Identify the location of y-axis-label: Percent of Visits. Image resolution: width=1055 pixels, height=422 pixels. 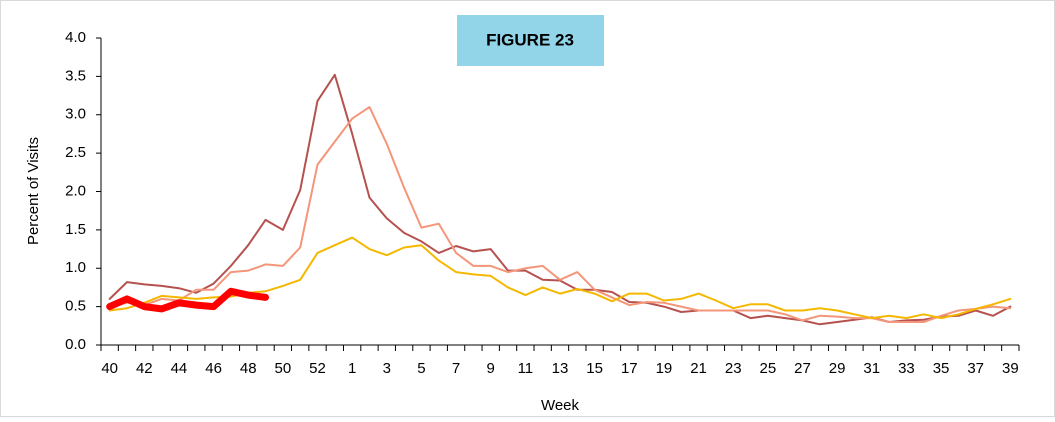
(33, 191).